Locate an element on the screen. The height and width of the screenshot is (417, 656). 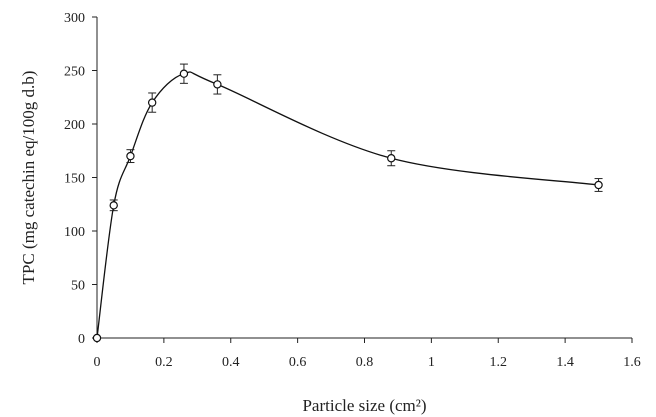
x-tick-label: 1.4 is located at coordinates (565, 362).